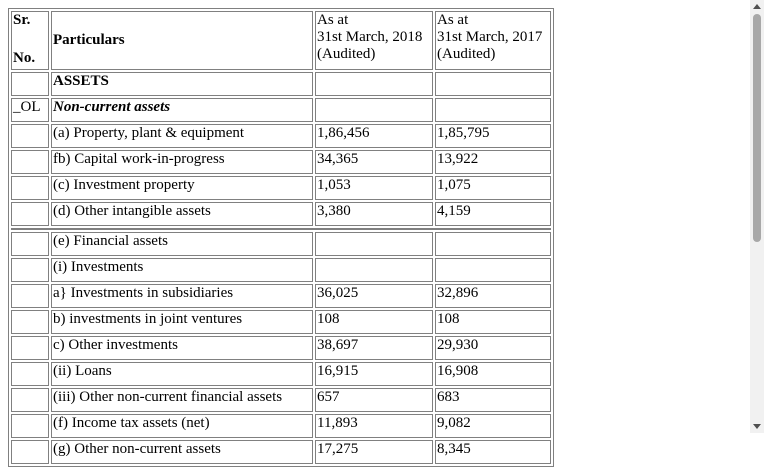 This screenshot has height=467, width=764. What do you see at coordinates (370, 37) in the screenshot?
I see `col-2018-header-line2: 31st March, 2018` at bounding box center [370, 37].